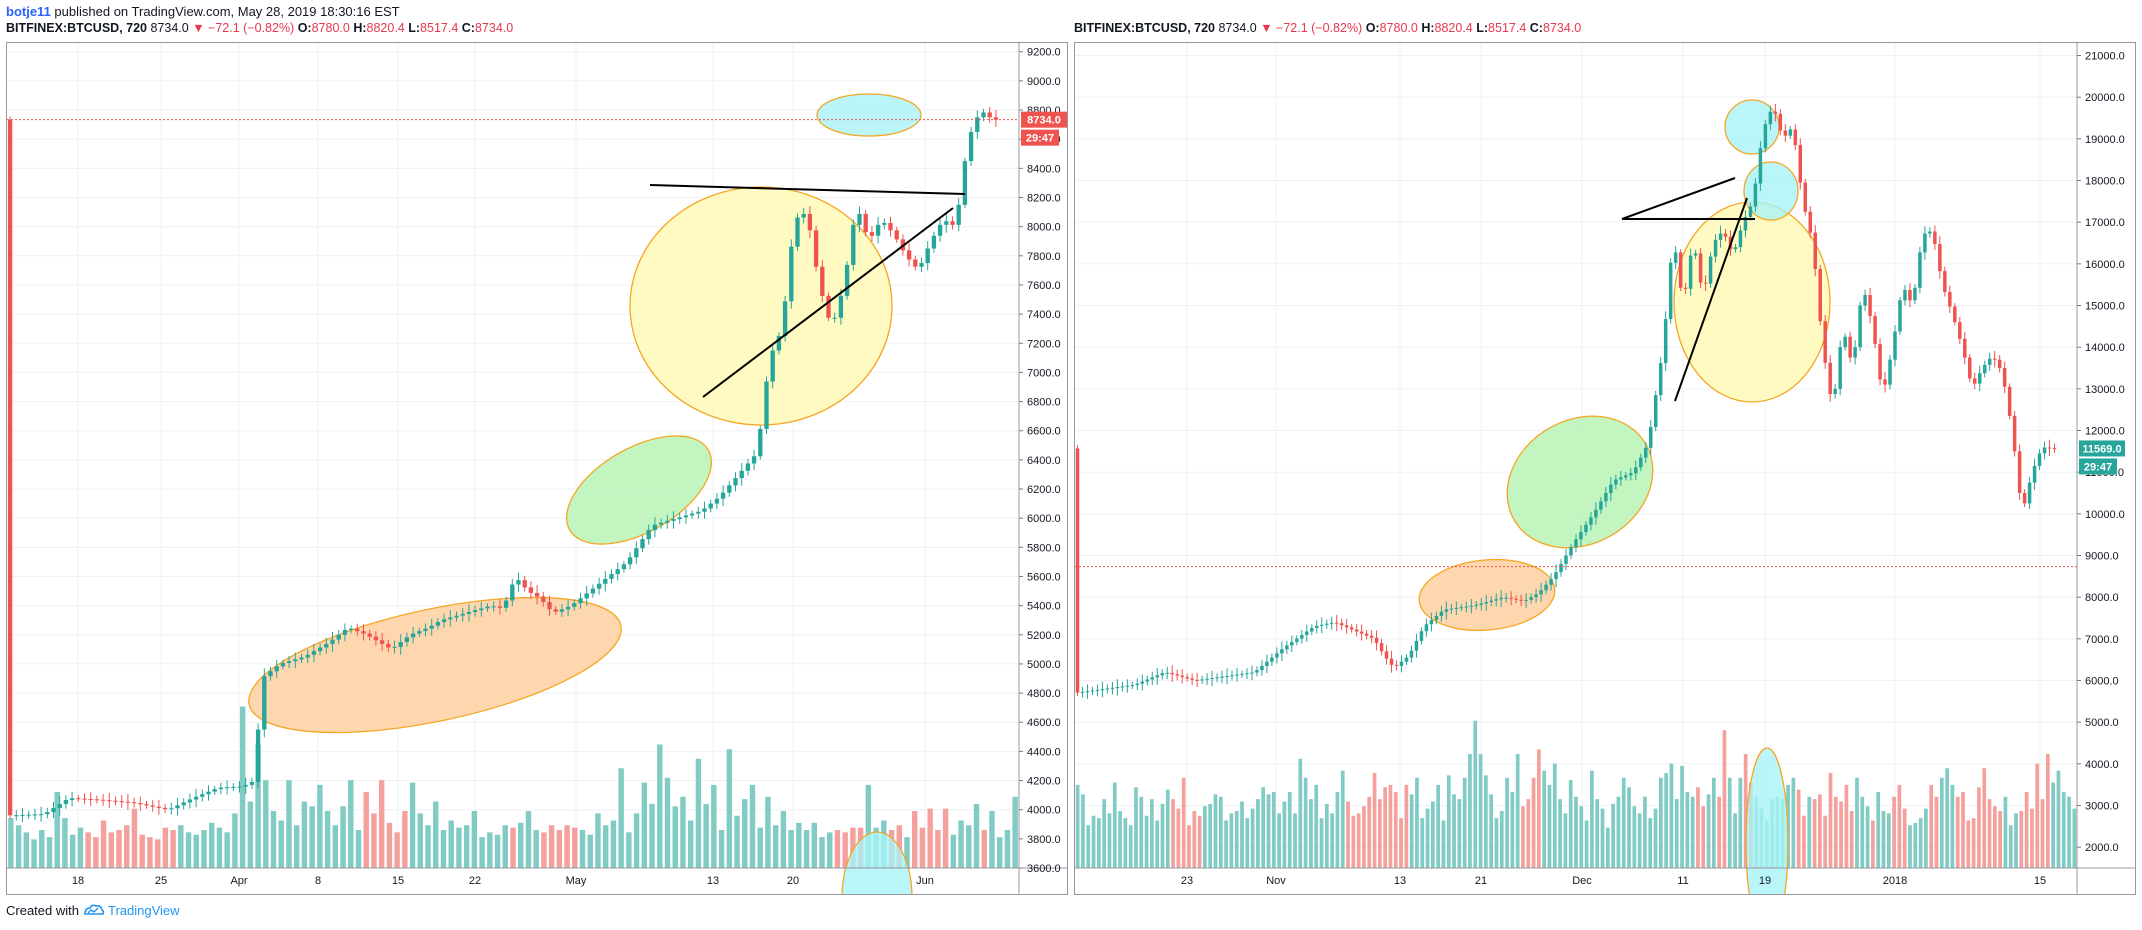 The image size is (2142, 930). Describe the element at coordinates (144, 910) in the screenshot. I see `tradingview-brand: TradingView` at that location.